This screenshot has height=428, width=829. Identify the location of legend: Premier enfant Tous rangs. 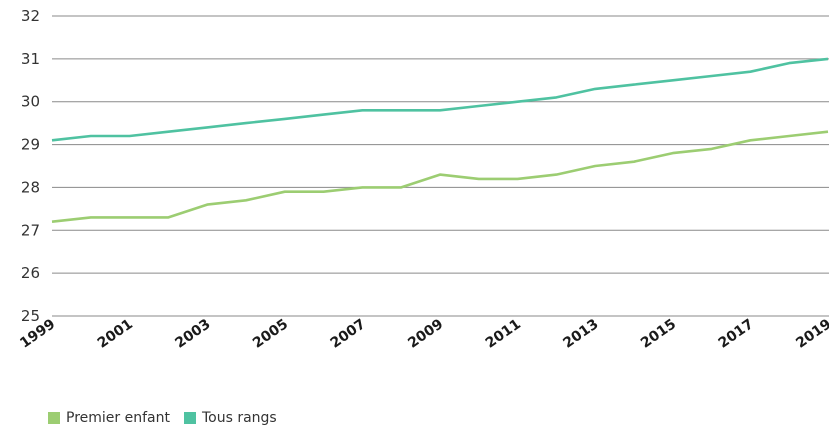
(162, 418).